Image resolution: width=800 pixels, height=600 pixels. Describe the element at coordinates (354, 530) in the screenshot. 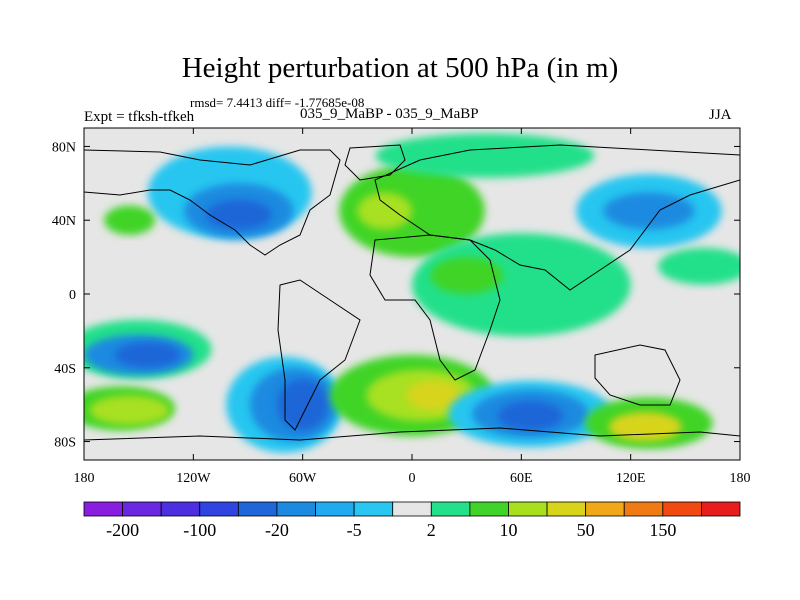

I see `colorbar-label: -5` at that location.